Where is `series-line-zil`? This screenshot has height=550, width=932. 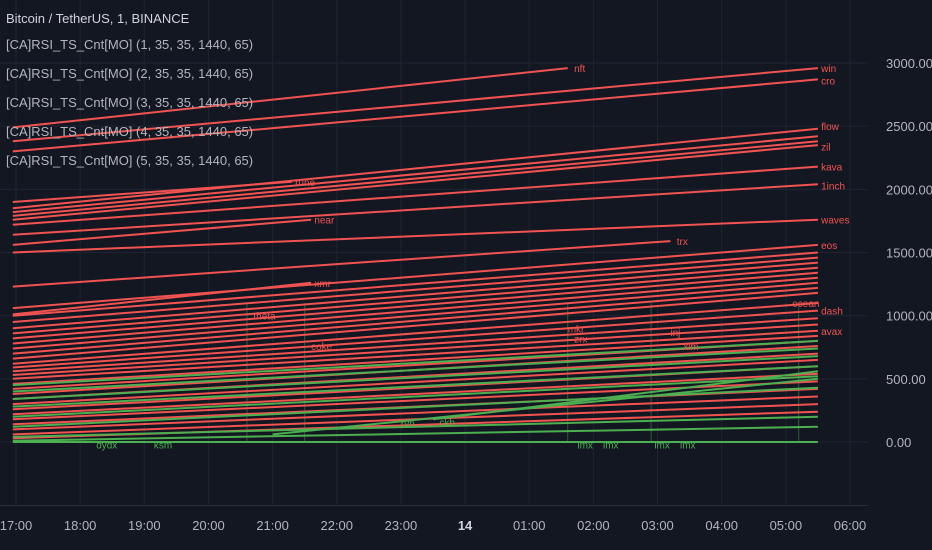 series-line-zil is located at coordinates (415, 182).